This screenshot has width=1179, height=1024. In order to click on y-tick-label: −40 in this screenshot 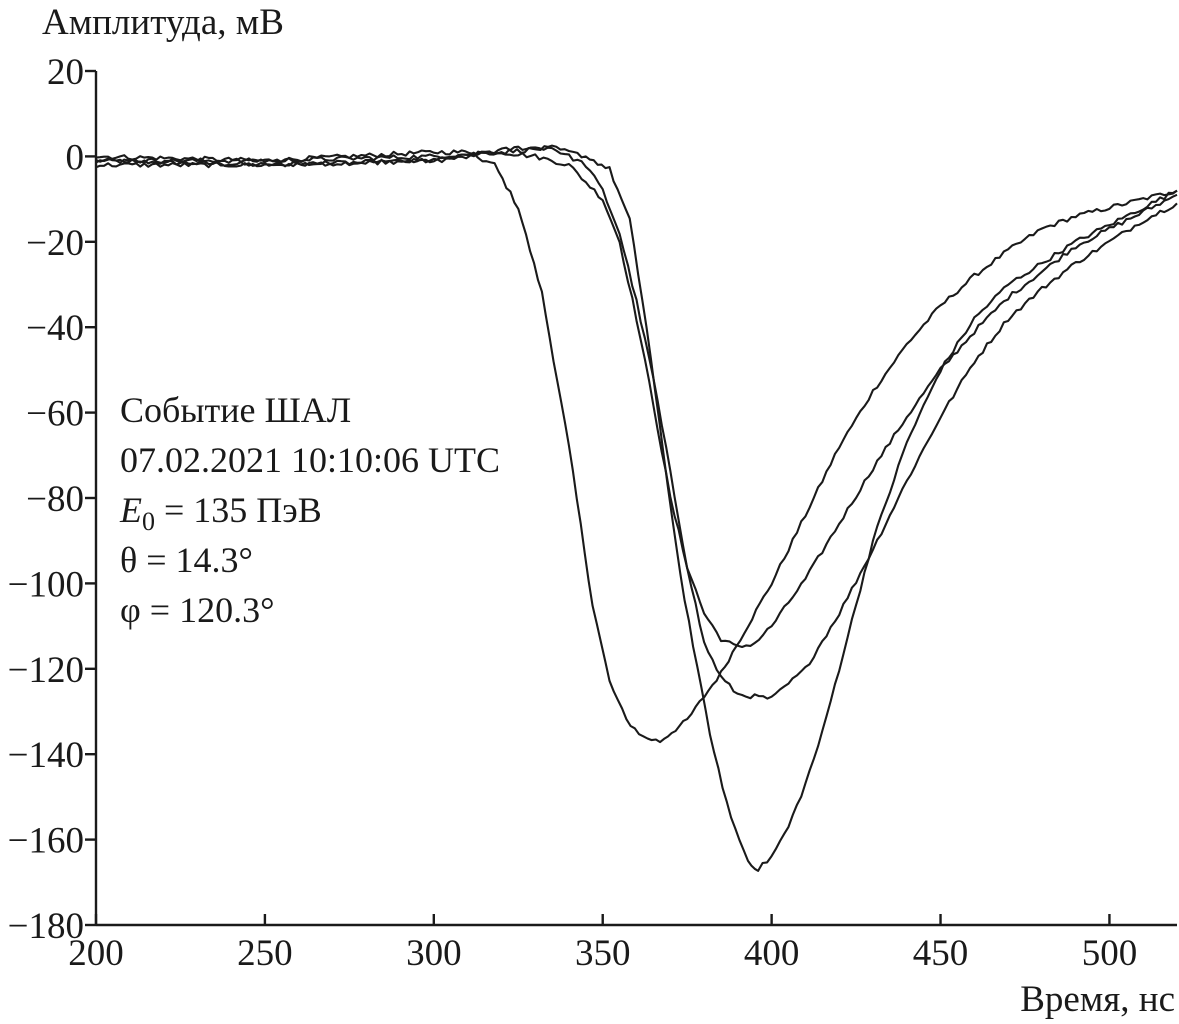, I will do `click(55, 328)`.